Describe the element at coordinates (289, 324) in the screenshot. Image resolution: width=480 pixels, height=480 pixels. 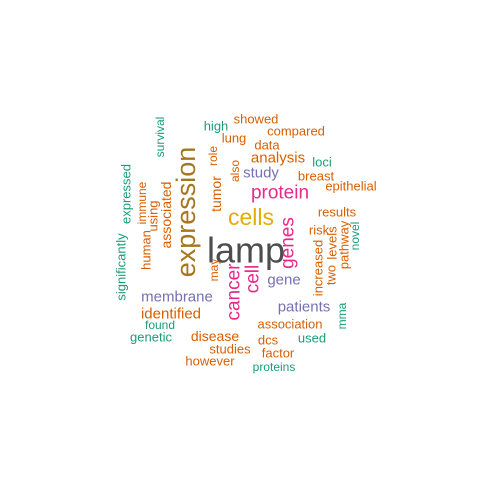
I see `word-association: association` at that location.